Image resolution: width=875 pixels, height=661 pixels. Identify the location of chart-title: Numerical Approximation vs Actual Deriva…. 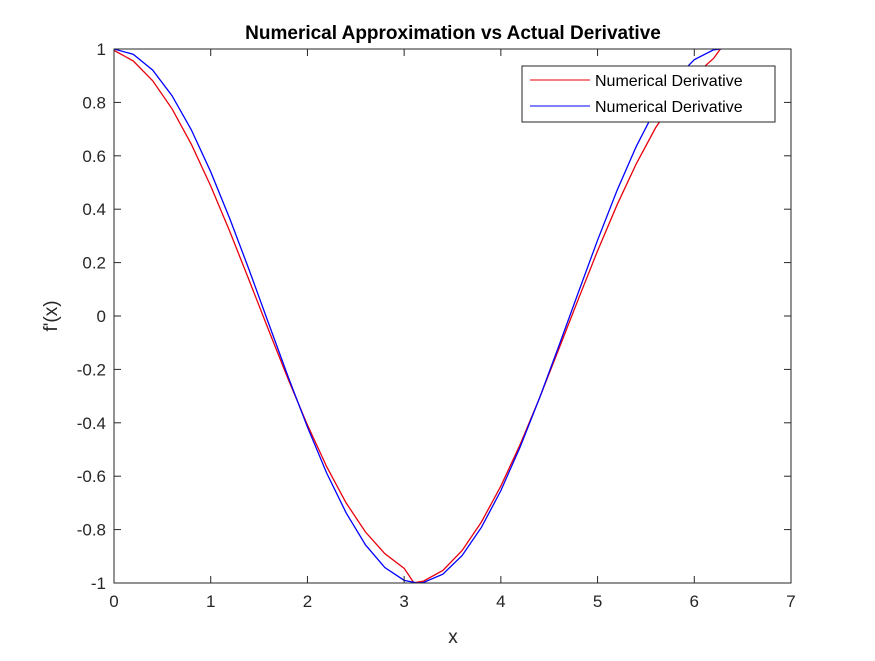
(453, 33).